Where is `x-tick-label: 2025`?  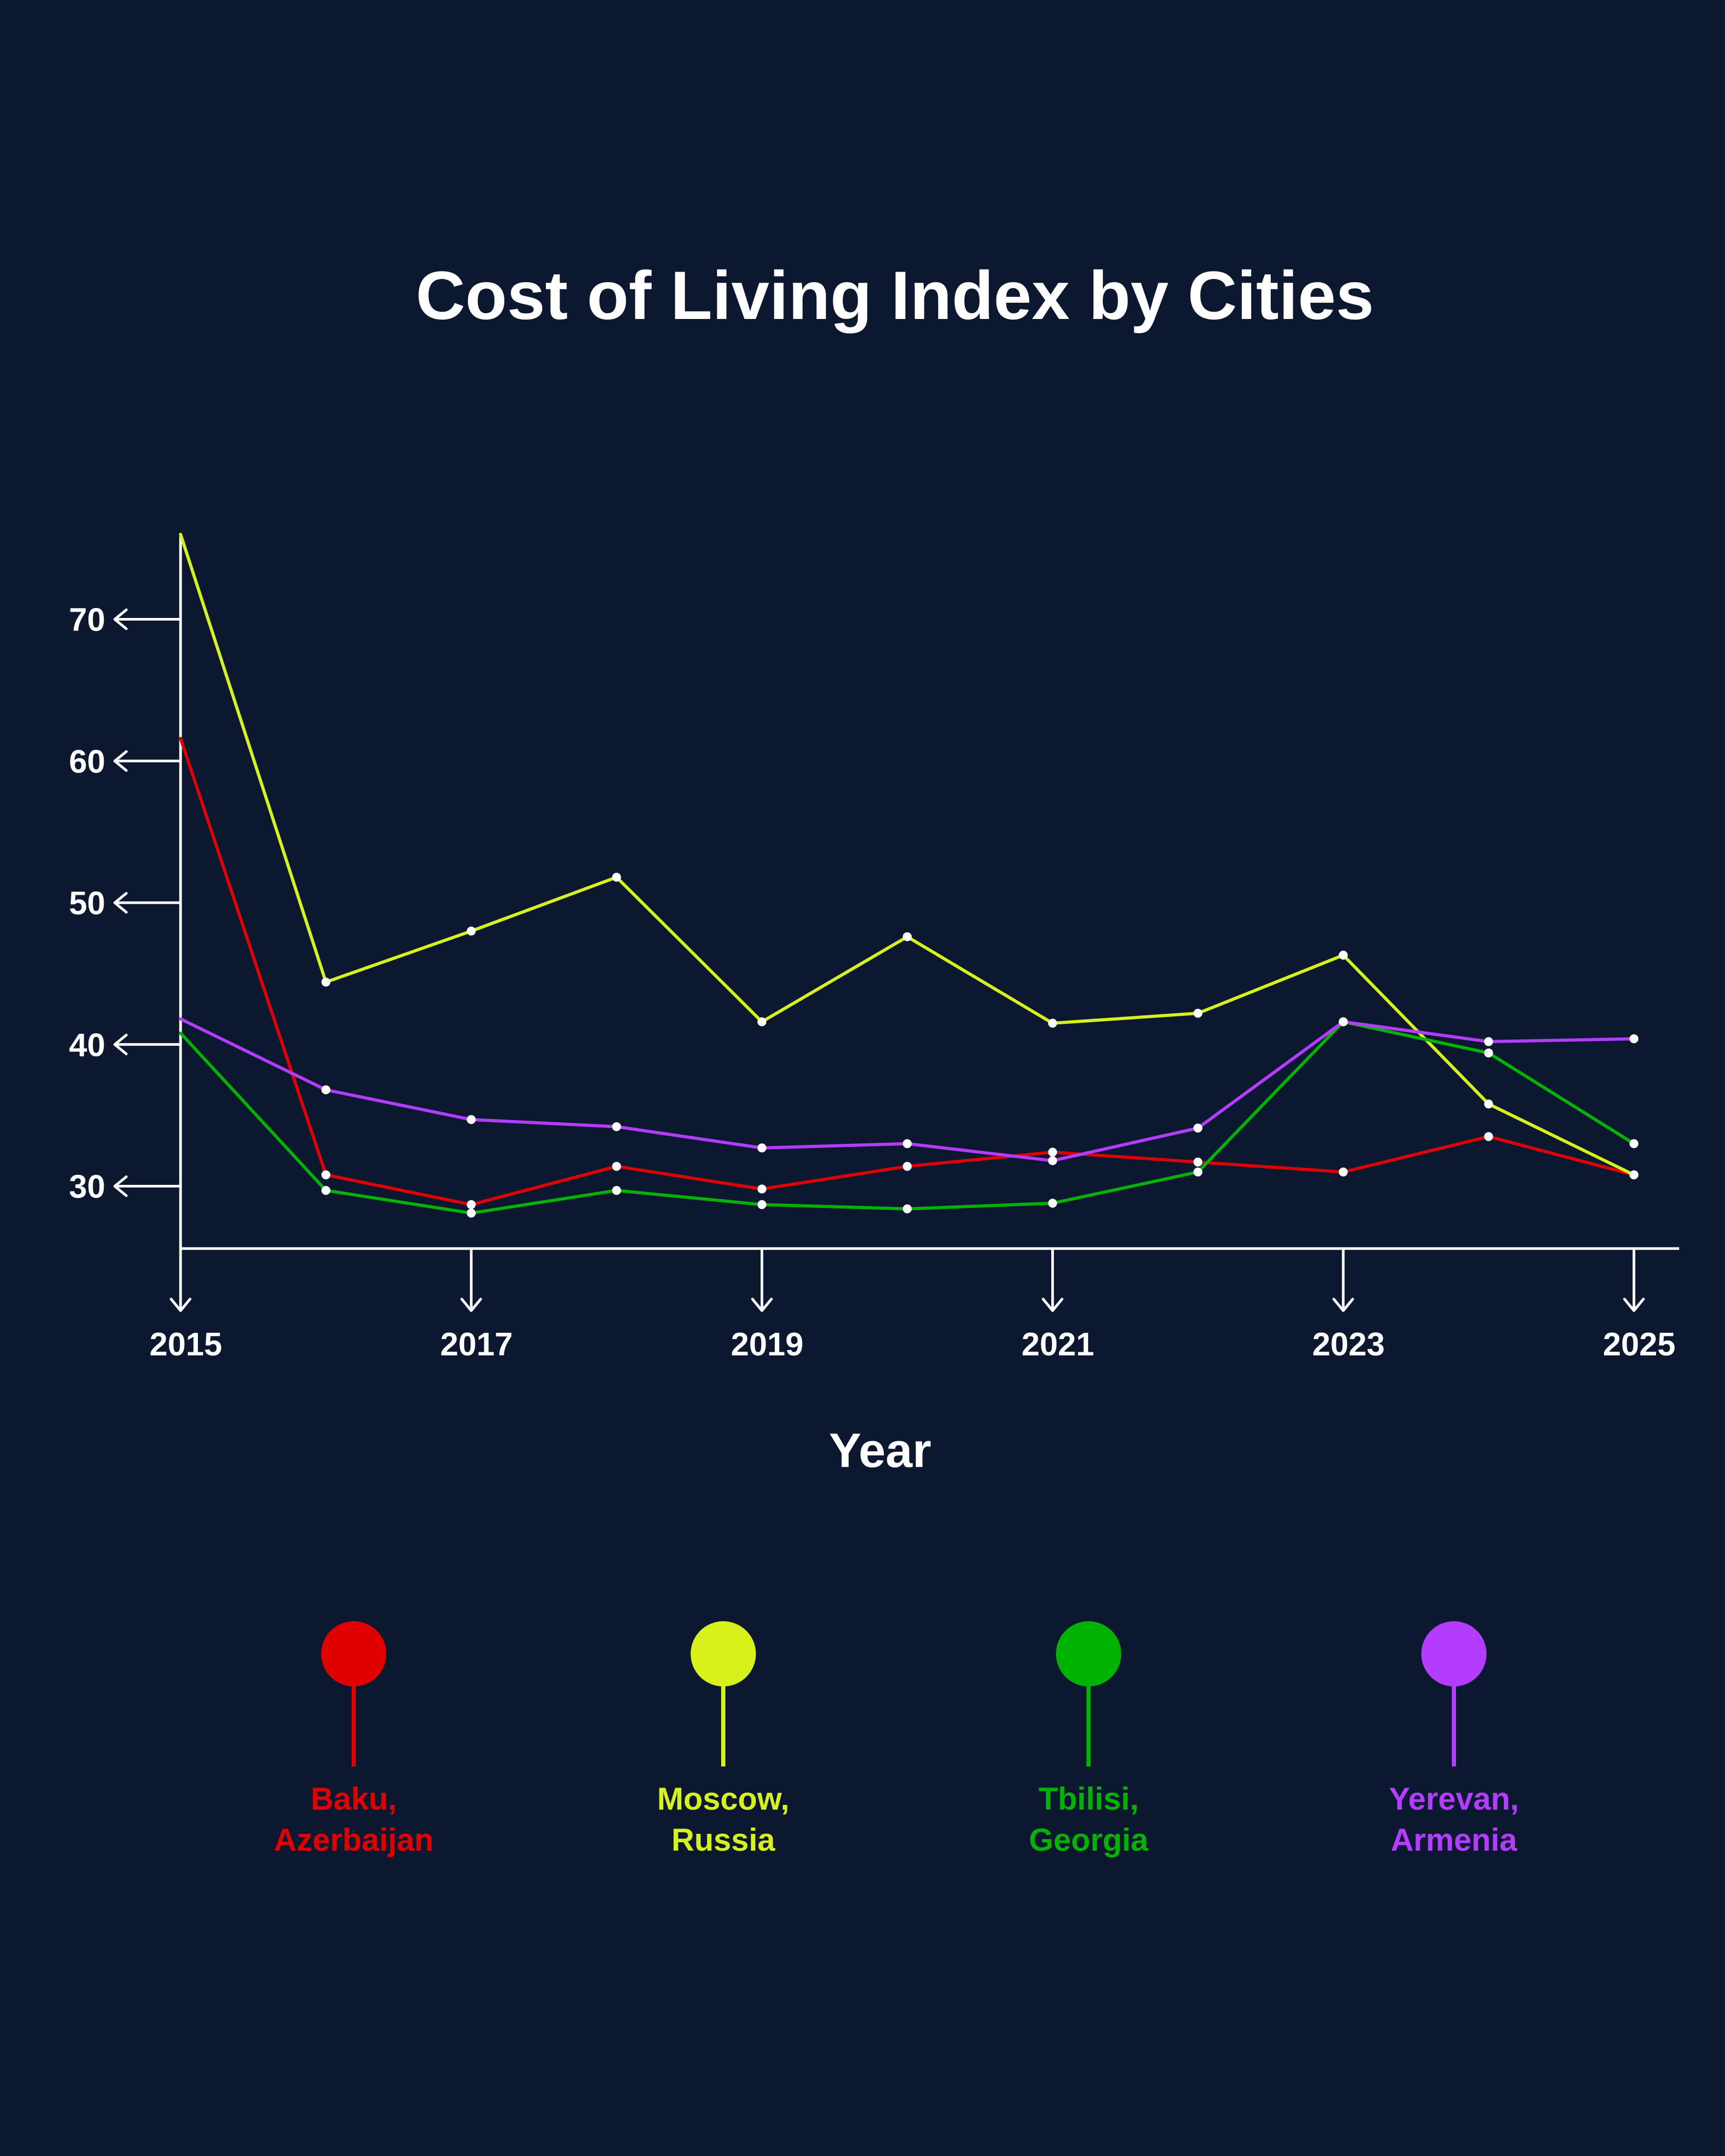 x-tick-label: 2025 is located at coordinates (1639, 1344).